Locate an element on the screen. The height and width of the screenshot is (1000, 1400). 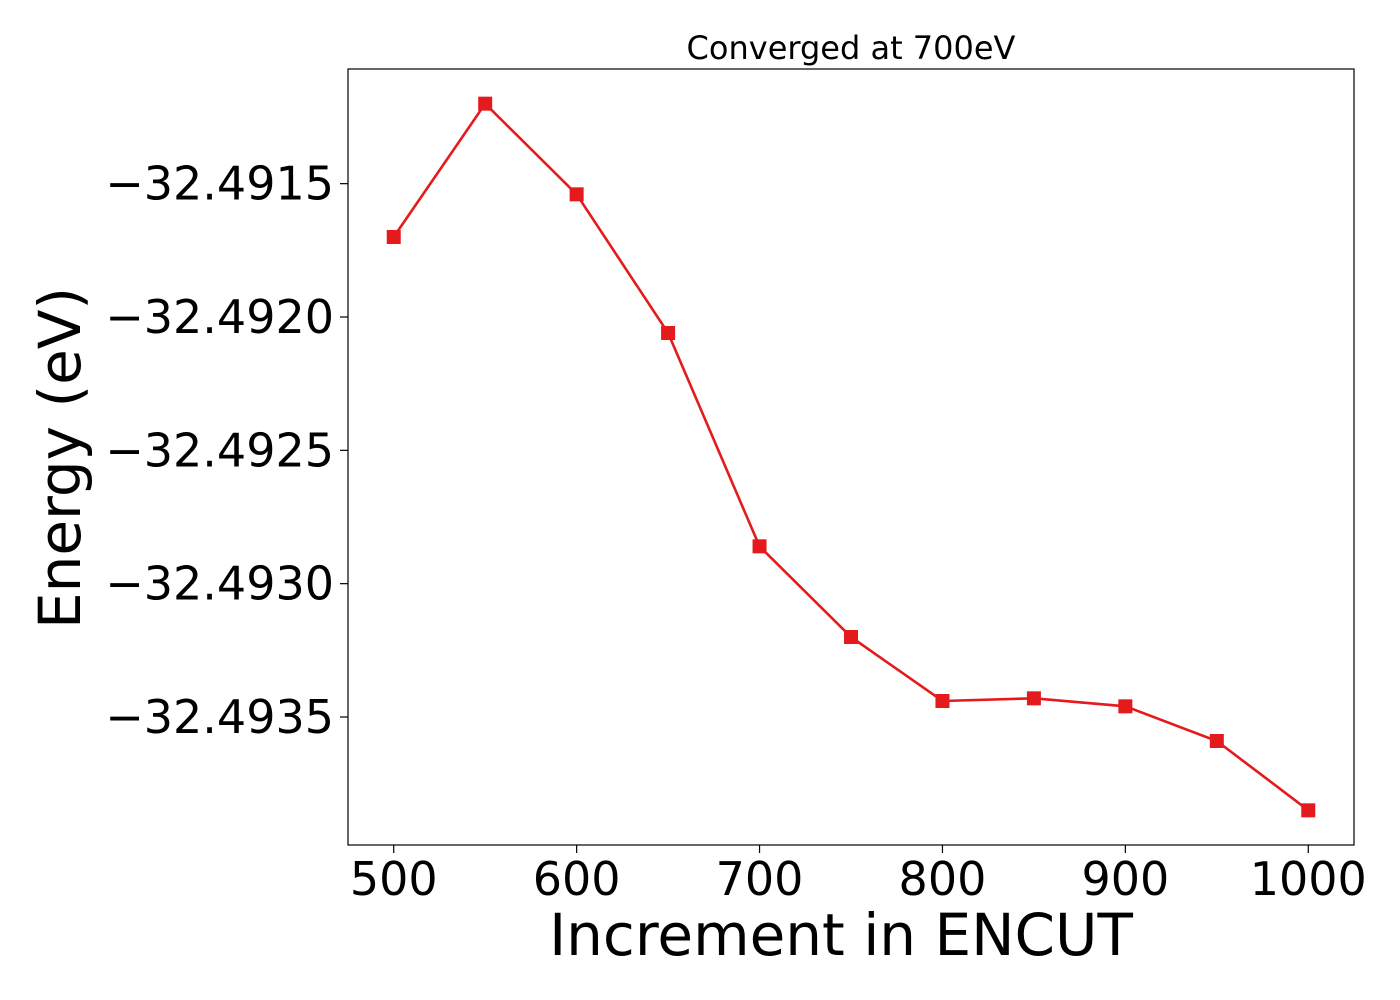
chart-title: Converged at 700eV is located at coordinates (851, 48).